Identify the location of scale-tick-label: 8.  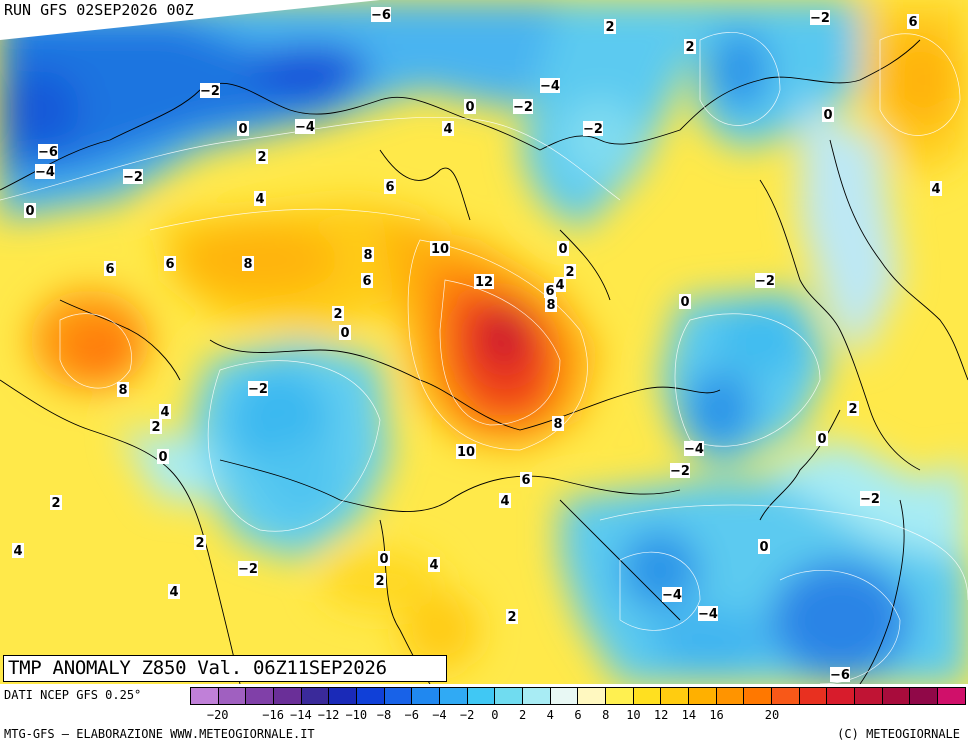
(606, 715).